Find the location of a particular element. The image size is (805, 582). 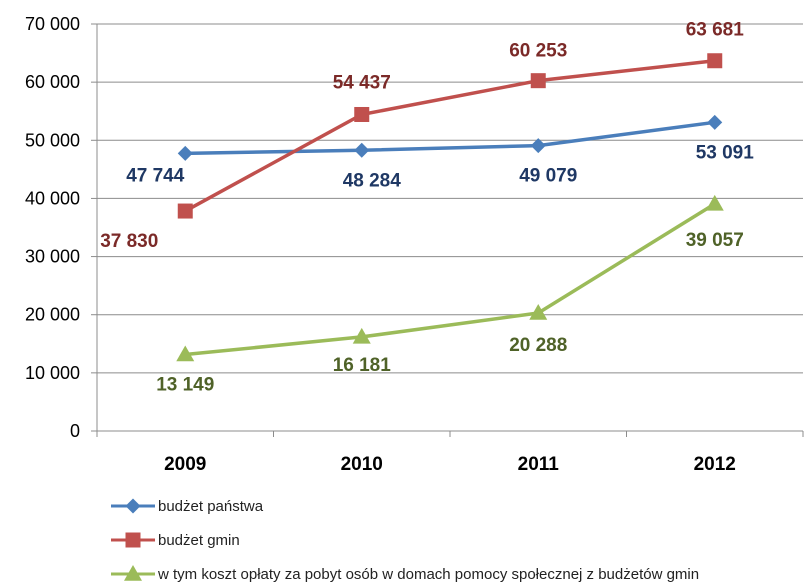

x-tick-label: 2012 is located at coordinates (715, 464).